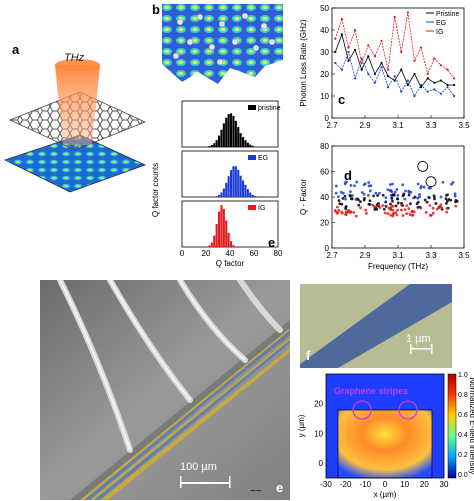 The image size is (474, 501). What do you see at coordinates (222, 44) in the screenshot?
I see `panel-b-fieldmap` at bounding box center [222, 44].